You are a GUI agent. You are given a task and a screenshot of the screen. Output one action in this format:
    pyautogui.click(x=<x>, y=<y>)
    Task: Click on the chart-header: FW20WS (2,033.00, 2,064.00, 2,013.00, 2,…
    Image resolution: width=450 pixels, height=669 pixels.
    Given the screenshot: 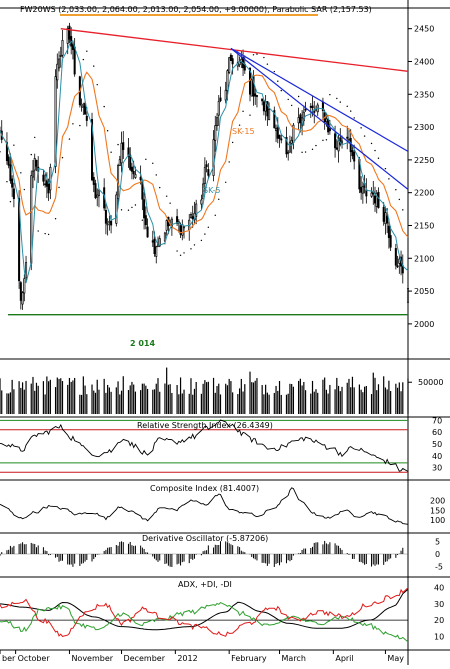 What is the action you would take?
    pyautogui.click(x=196, y=10)
    